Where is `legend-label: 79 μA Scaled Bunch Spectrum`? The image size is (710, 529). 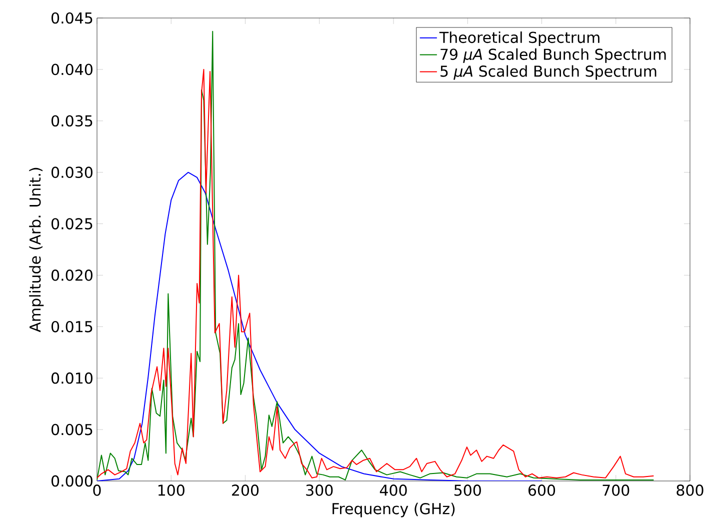
legend-label: 79 μA Scaled Bunch Spectrum is located at coordinates (553, 55).